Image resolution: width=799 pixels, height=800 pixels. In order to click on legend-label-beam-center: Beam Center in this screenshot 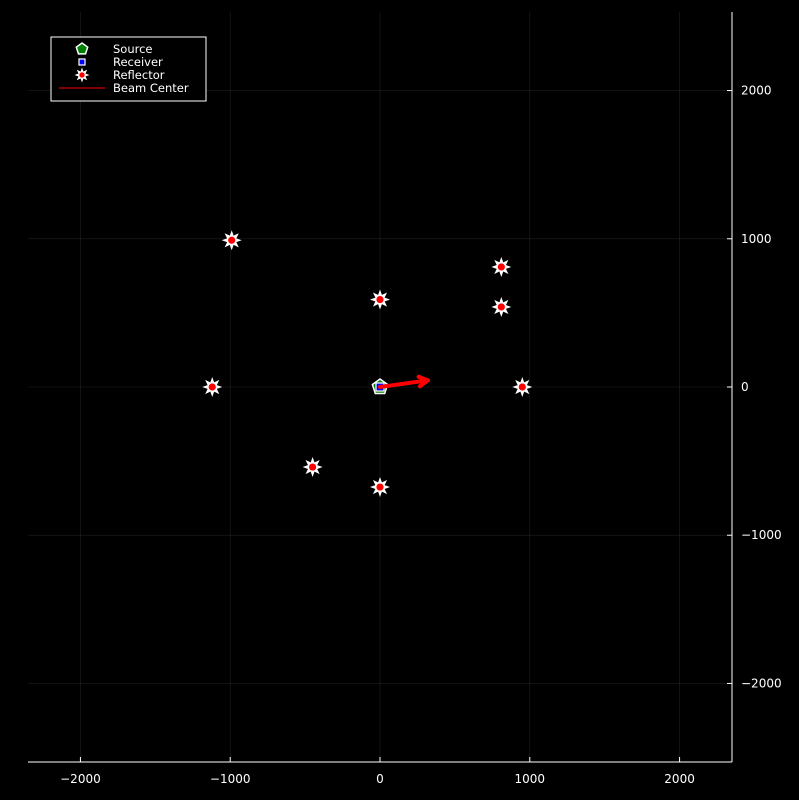, I will do `click(151, 88)`.